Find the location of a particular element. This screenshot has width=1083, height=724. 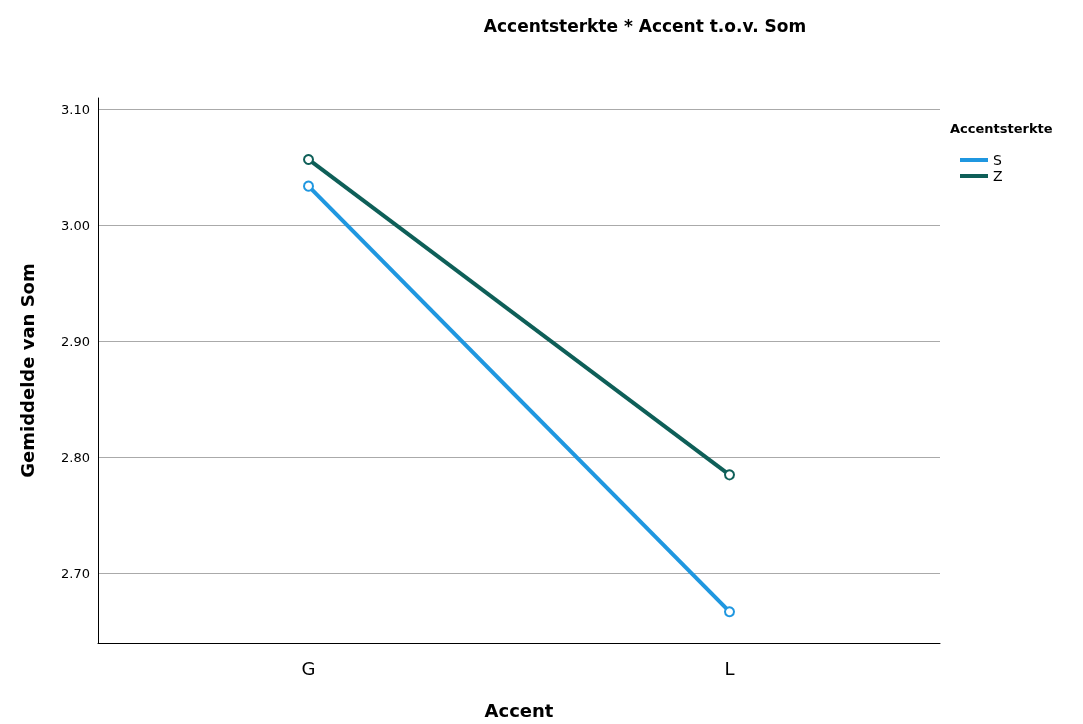

chart-title: Accentsterkte * Accent t.o.v. Som is located at coordinates (645, 25).